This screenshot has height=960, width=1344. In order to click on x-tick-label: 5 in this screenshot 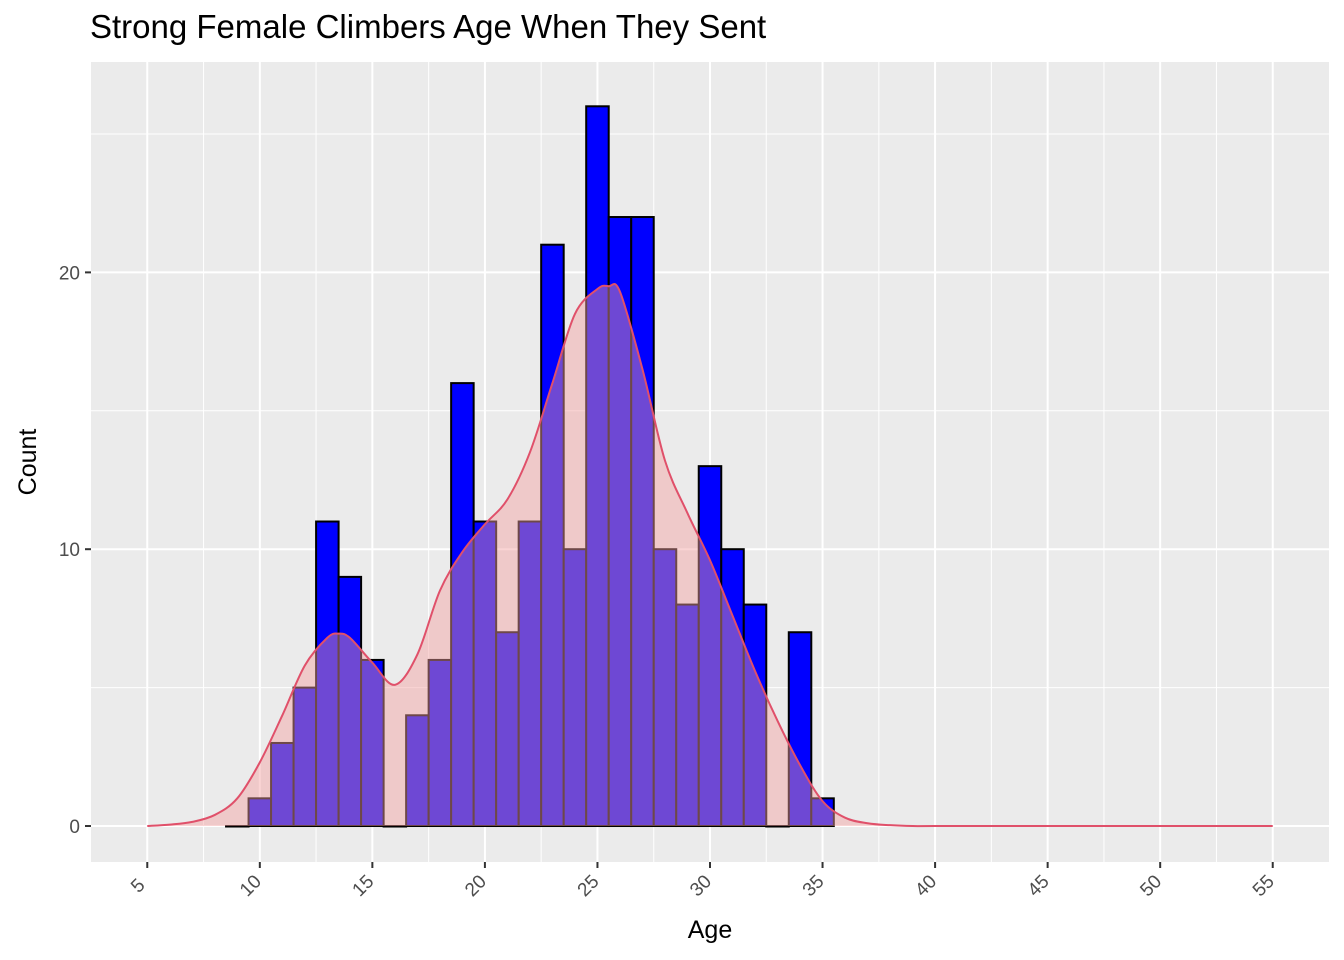, I will do `click(138, 886)`.